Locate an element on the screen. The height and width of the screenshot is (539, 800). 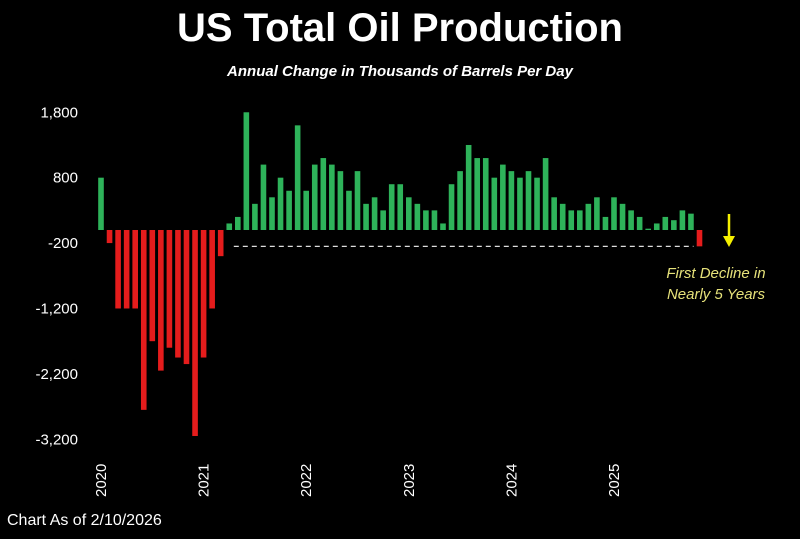
x-tick-label: 2025 is located at coordinates (614, 480).